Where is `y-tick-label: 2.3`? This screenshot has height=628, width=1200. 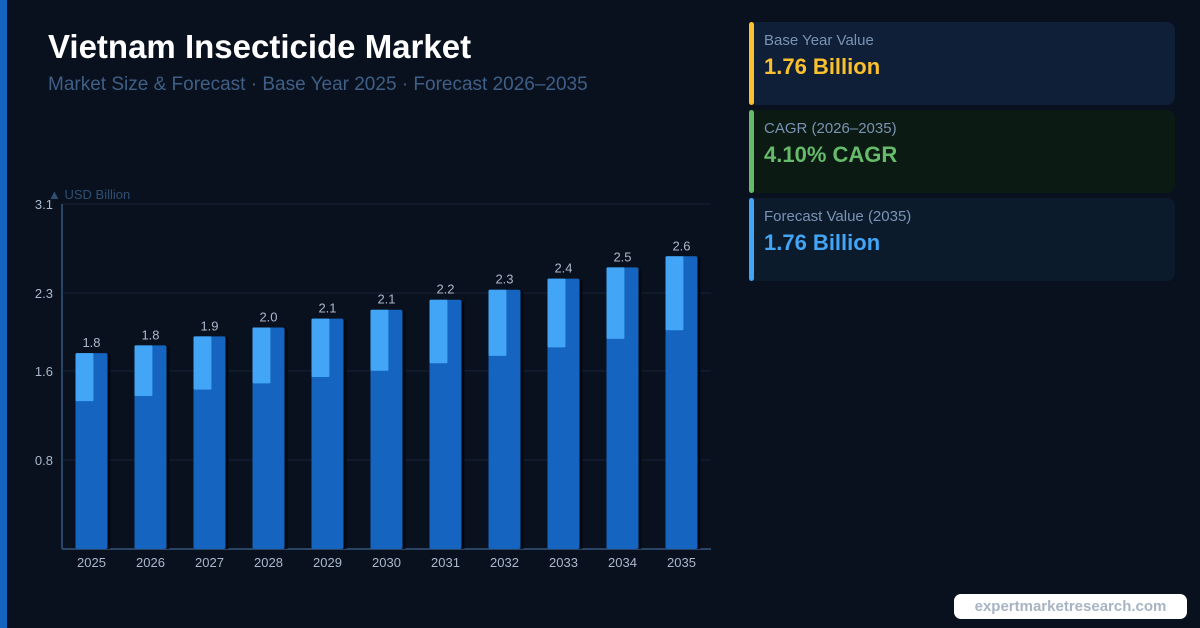 y-tick-label: 2.3 is located at coordinates (44, 293).